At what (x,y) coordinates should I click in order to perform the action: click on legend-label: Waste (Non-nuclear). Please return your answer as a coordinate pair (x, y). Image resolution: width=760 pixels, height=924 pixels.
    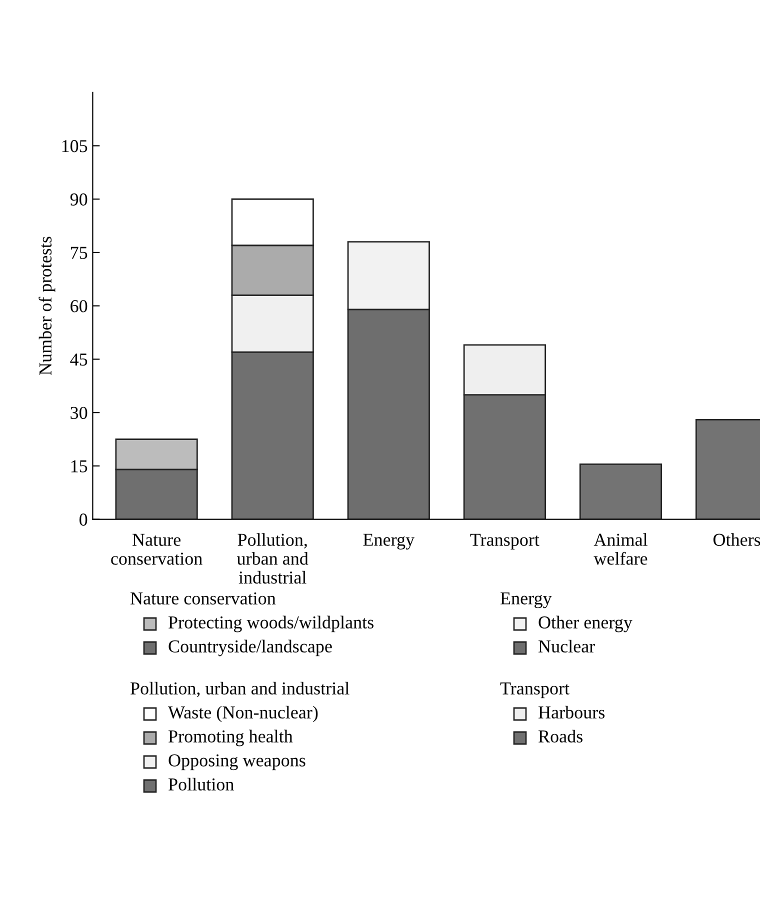
    Looking at the image, I should click on (243, 714).